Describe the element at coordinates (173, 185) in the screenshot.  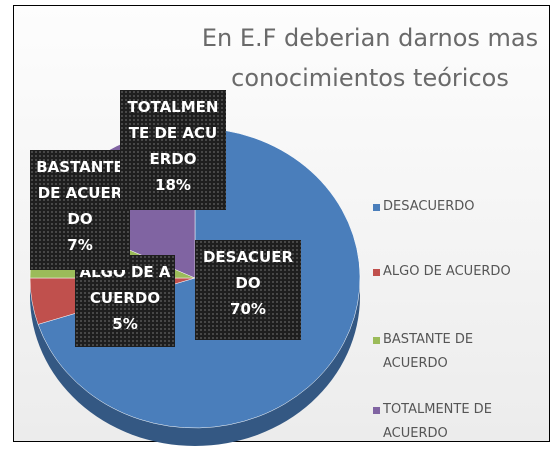
I see `data-label-value: 18%` at that location.